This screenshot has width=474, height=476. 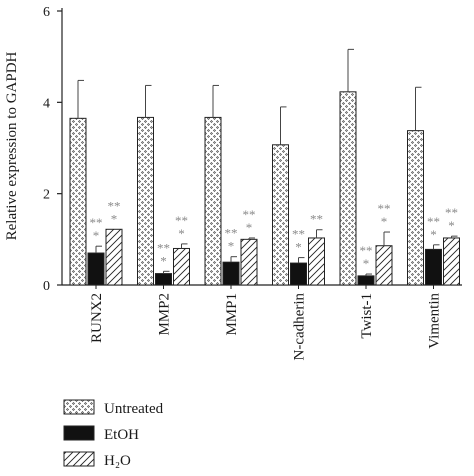 What do you see at coordinates (300, 327) in the screenshot?
I see `category-label: N-cadherin` at bounding box center [300, 327].